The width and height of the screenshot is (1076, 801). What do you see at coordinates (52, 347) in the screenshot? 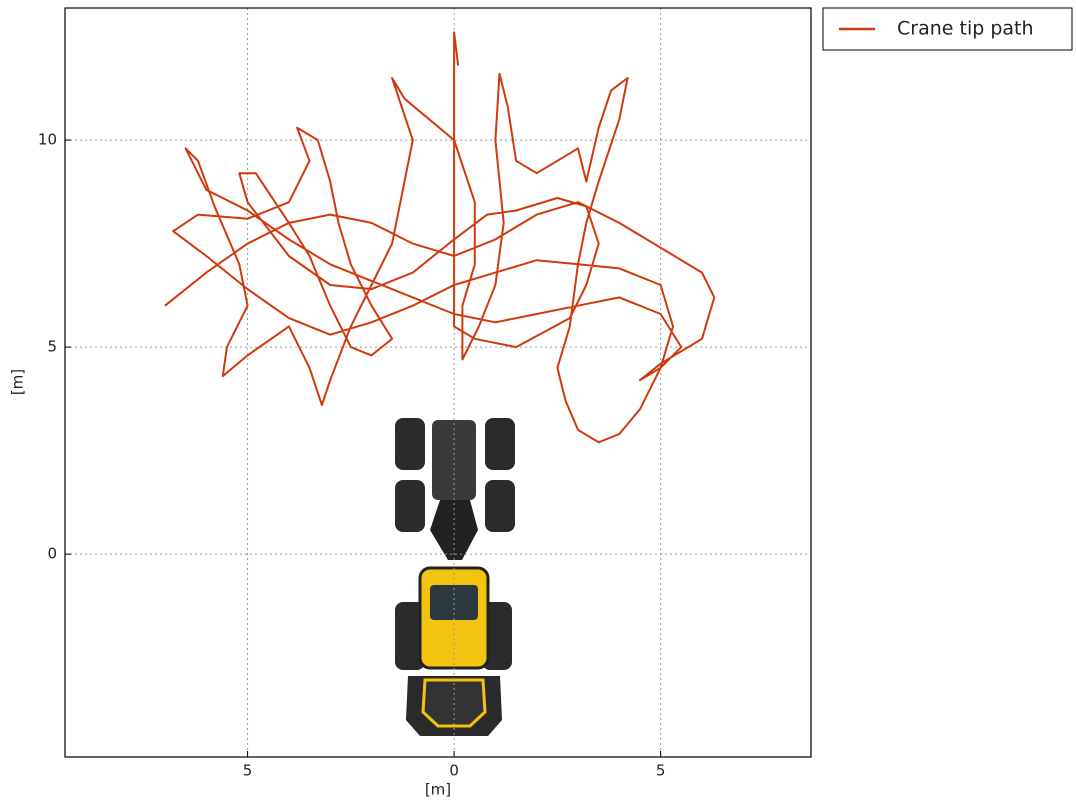
I see `y-tick-label: 5` at bounding box center [52, 347].